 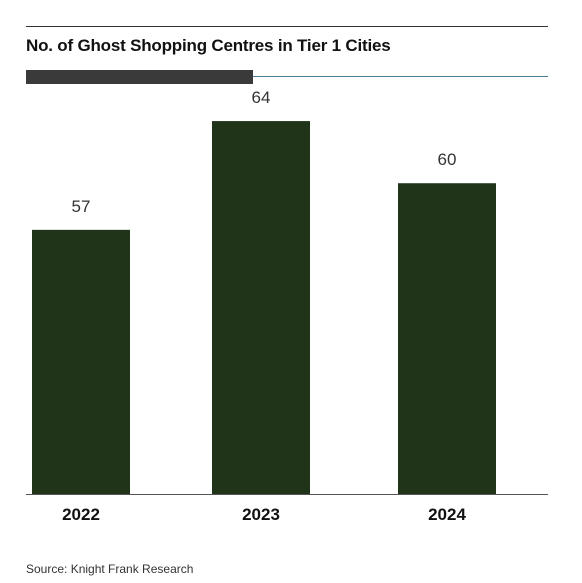 I want to click on data-labels-group: 57 64 60, so click(x=264, y=152).